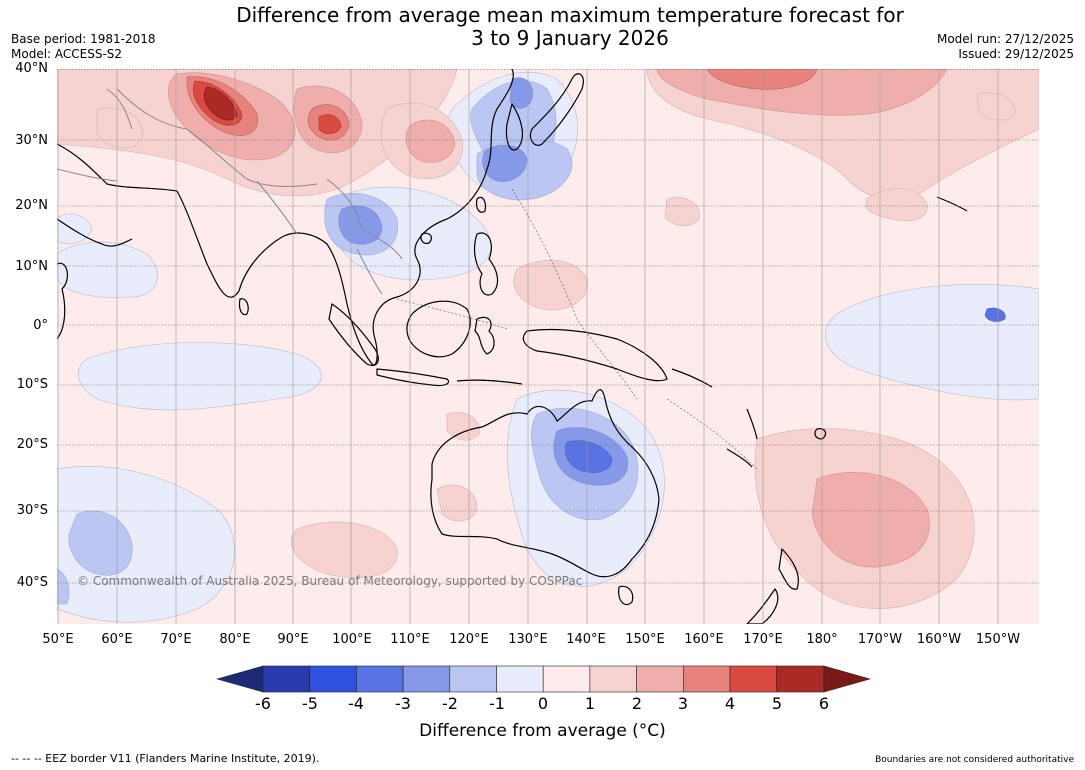  What do you see at coordinates (590, 703) in the screenshot?
I see `colorbar-tick-1: 1` at bounding box center [590, 703].